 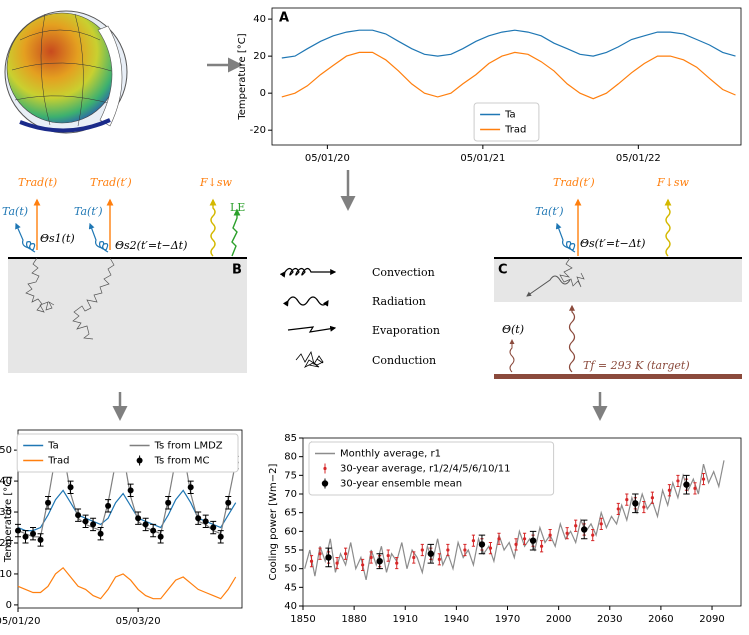 I want to click on y-tick-label: 20, so click(x=6, y=543).